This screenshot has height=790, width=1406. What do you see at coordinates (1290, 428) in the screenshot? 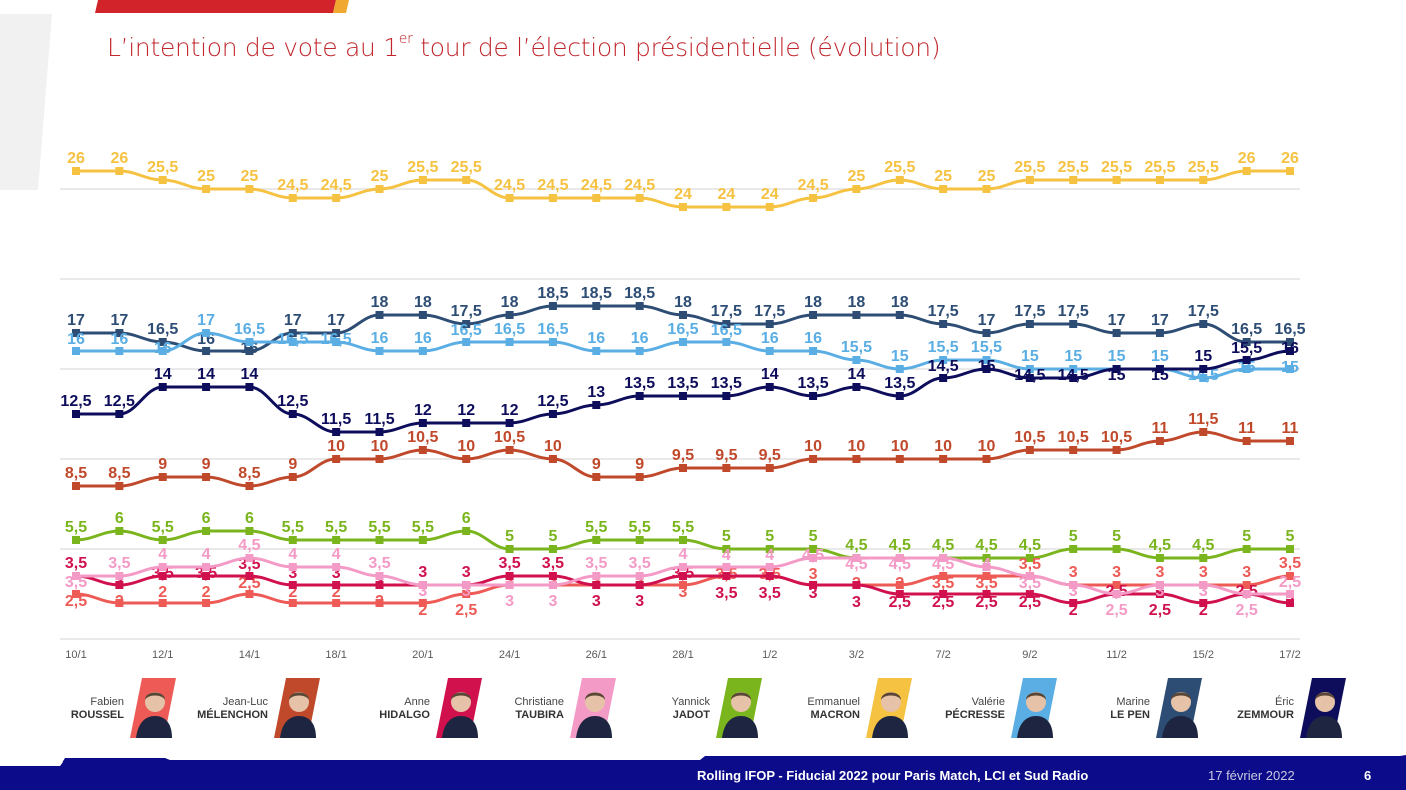
I see `data-label: 11` at bounding box center [1290, 428].